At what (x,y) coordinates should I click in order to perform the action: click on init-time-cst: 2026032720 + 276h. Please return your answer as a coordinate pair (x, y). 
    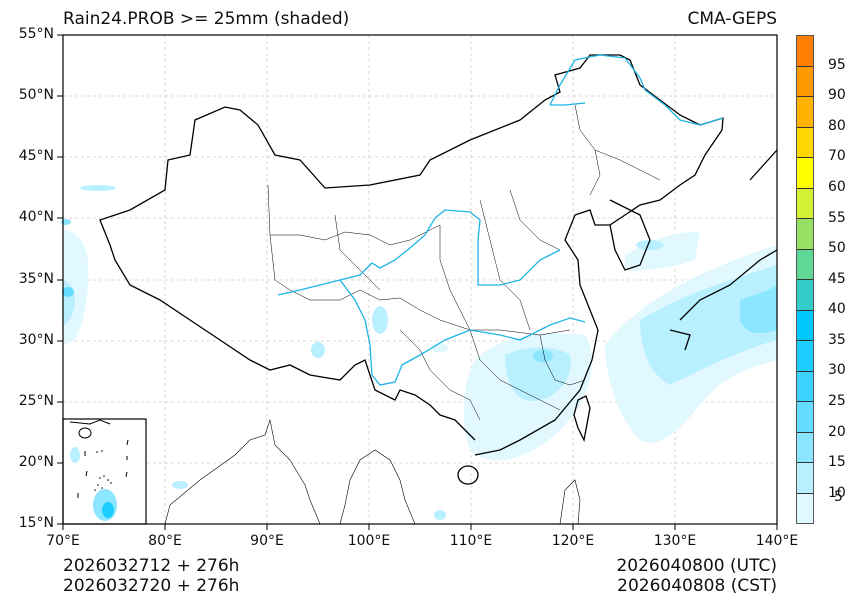
    Looking at the image, I should click on (151, 586).